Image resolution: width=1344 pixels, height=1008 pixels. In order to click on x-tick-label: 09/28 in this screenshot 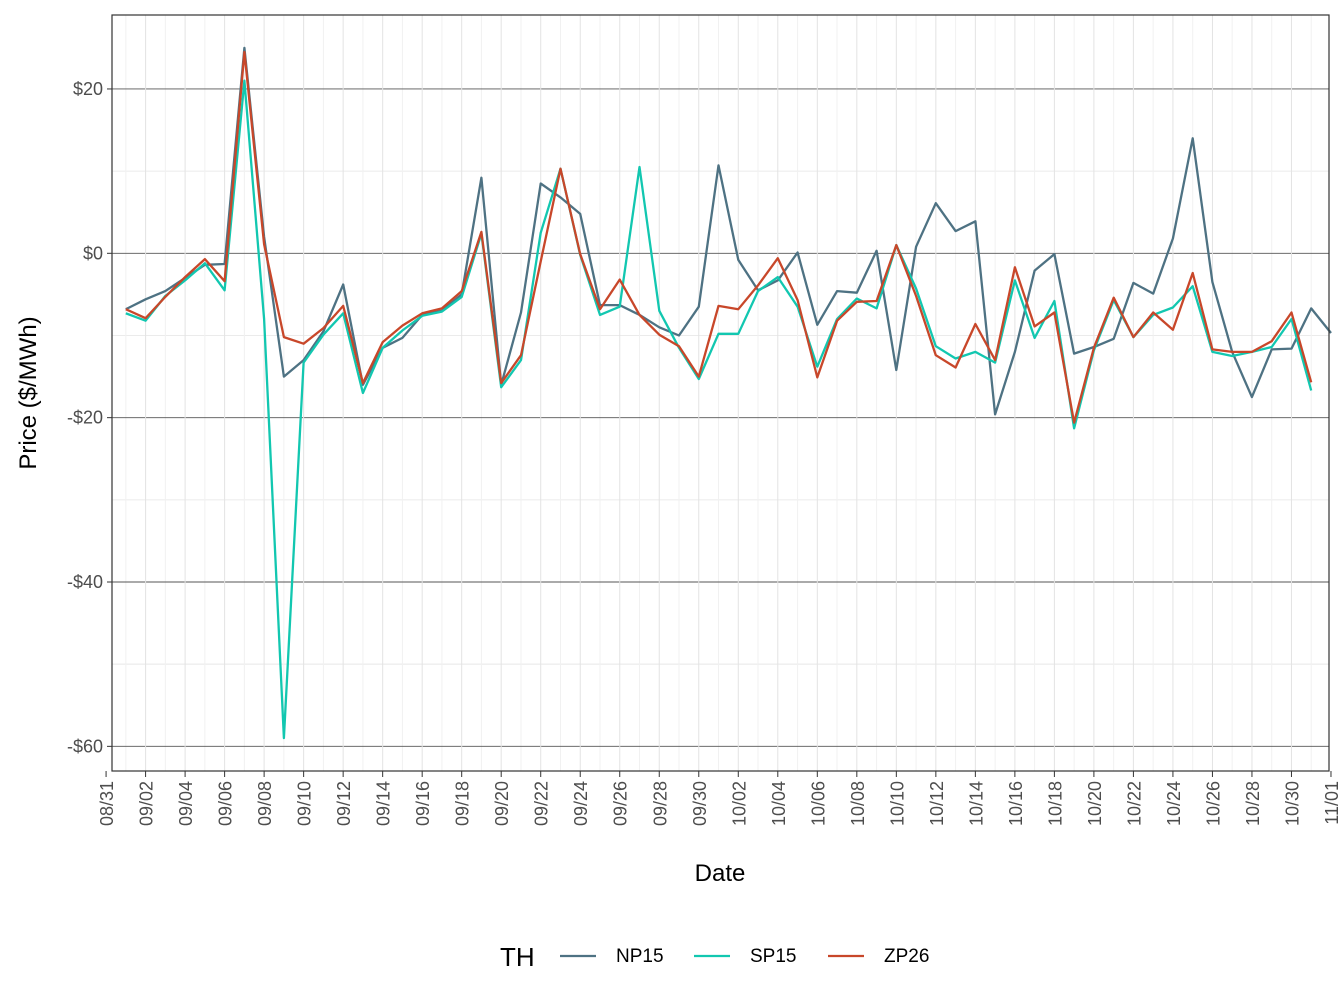, I will do `click(660, 803)`.